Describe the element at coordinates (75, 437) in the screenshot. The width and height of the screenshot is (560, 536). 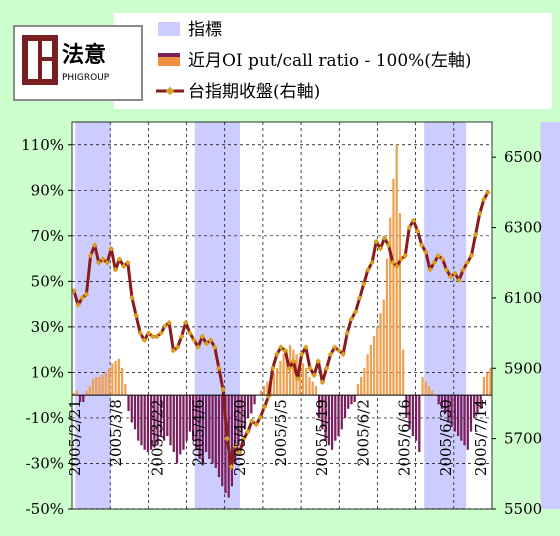
I see `date-label-0: 2005/2/21` at that location.